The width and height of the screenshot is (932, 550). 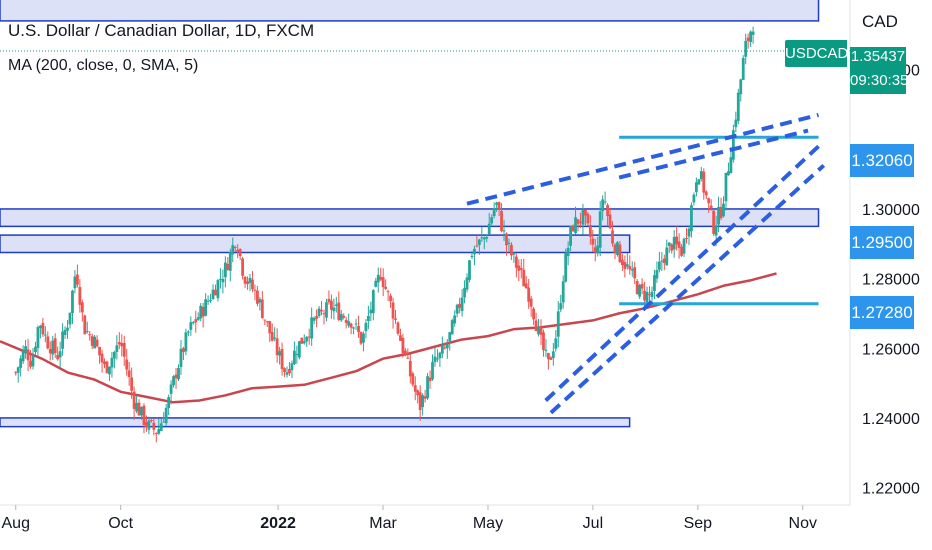 I want to click on price-tick-label: 1.28000, so click(x=891, y=280).